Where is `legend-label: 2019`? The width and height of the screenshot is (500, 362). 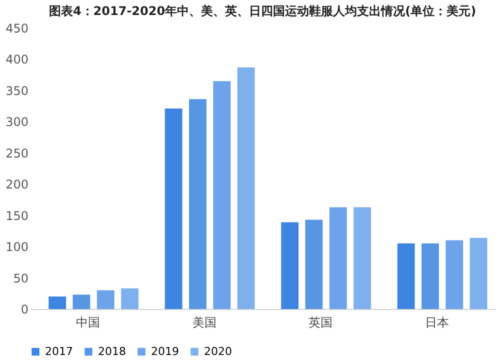 legend-label: 2019 is located at coordinates (165, 351).